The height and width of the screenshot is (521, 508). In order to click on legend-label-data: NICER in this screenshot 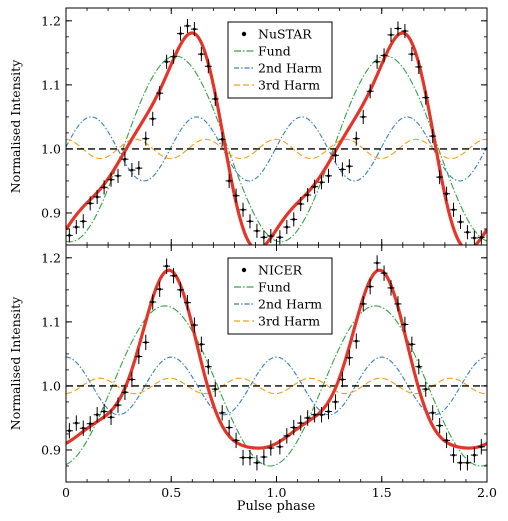, I will do `click(280, 270)`.